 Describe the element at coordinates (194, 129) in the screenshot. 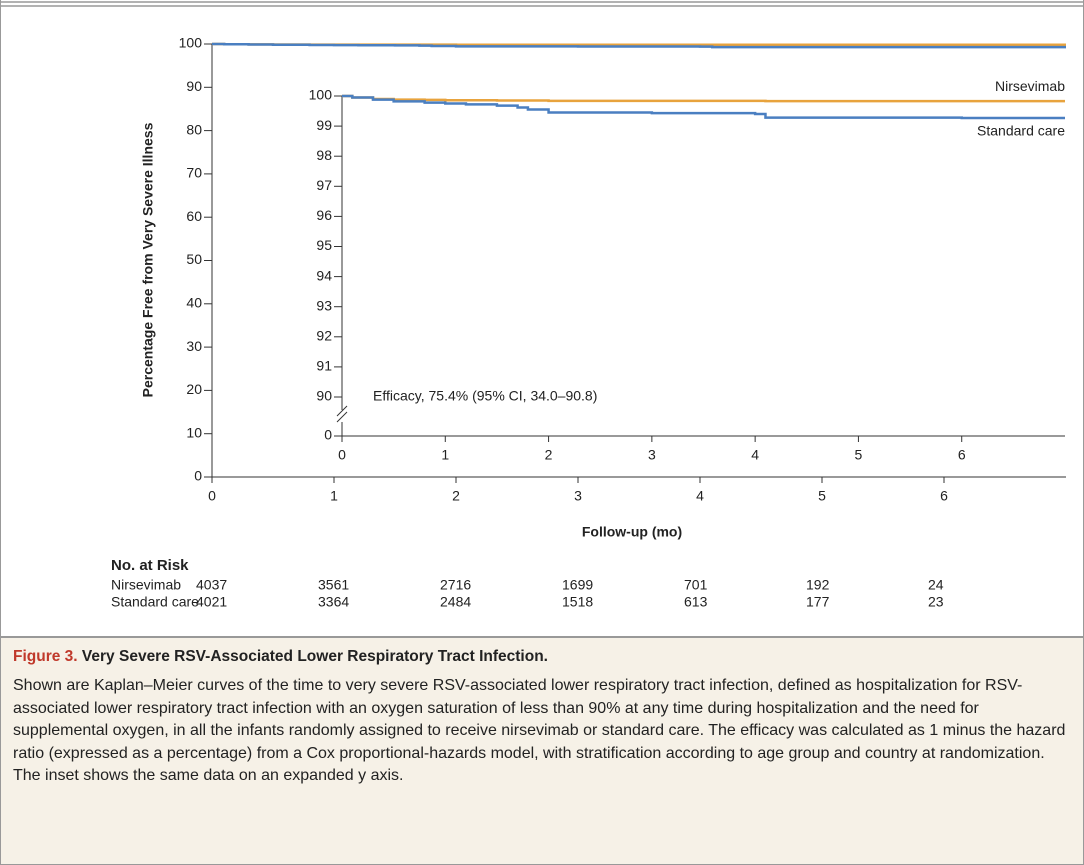

I see `y-tick-label: 80` at that location.